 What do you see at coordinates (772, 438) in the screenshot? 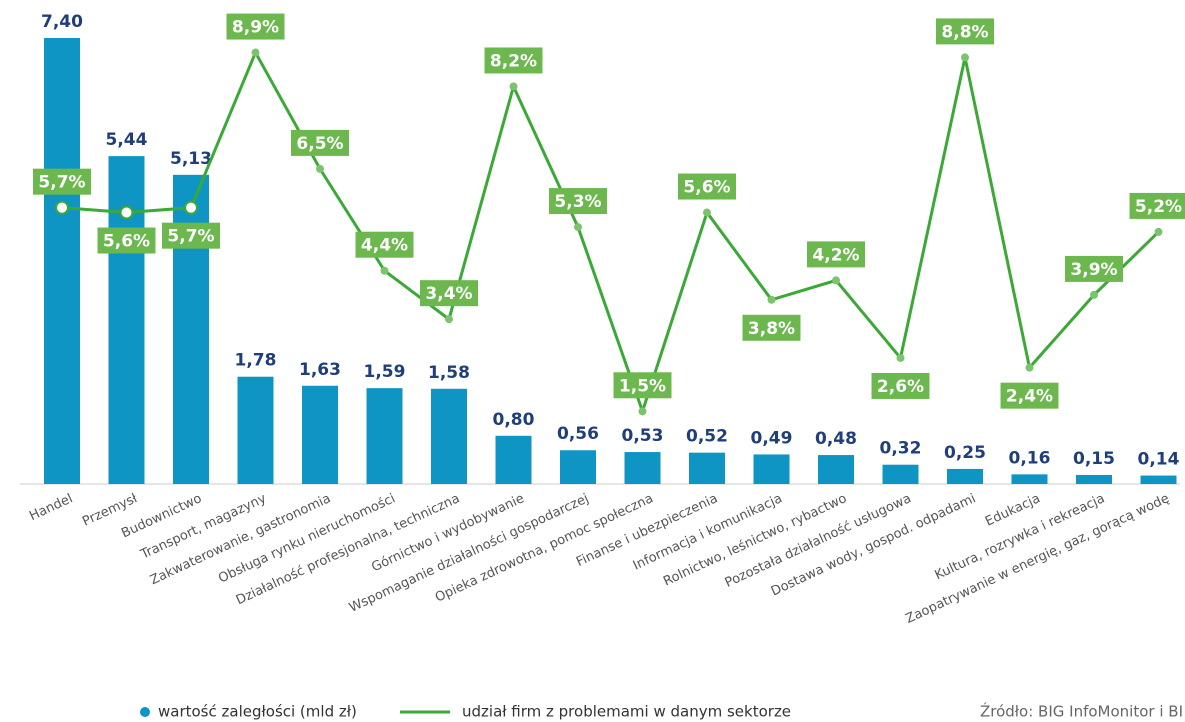
I see `bar-value-label: 0,49` at bounding box center [772, 438].